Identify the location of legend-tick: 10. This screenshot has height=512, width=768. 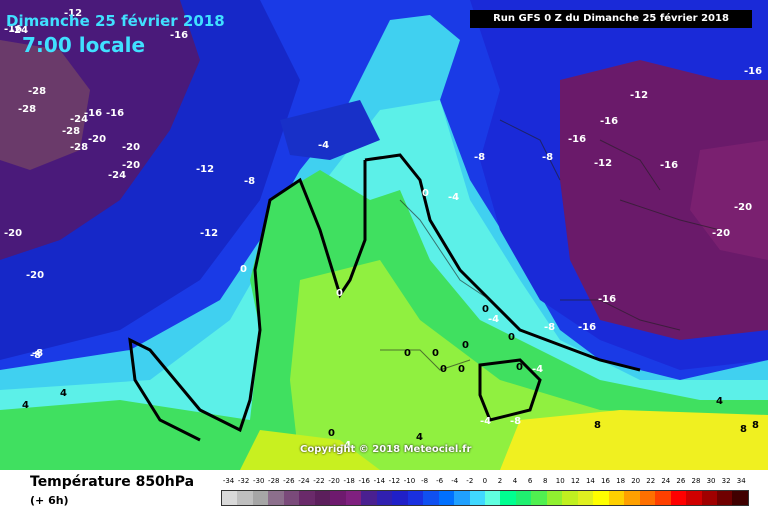
(560, 481).